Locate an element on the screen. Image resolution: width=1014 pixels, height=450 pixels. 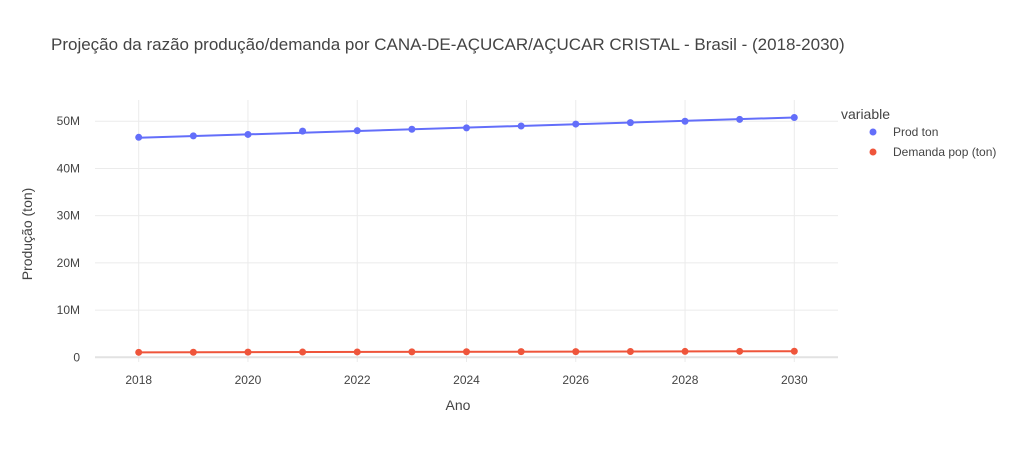
x-axis-title: Ano is located at coordinates (458, 405).